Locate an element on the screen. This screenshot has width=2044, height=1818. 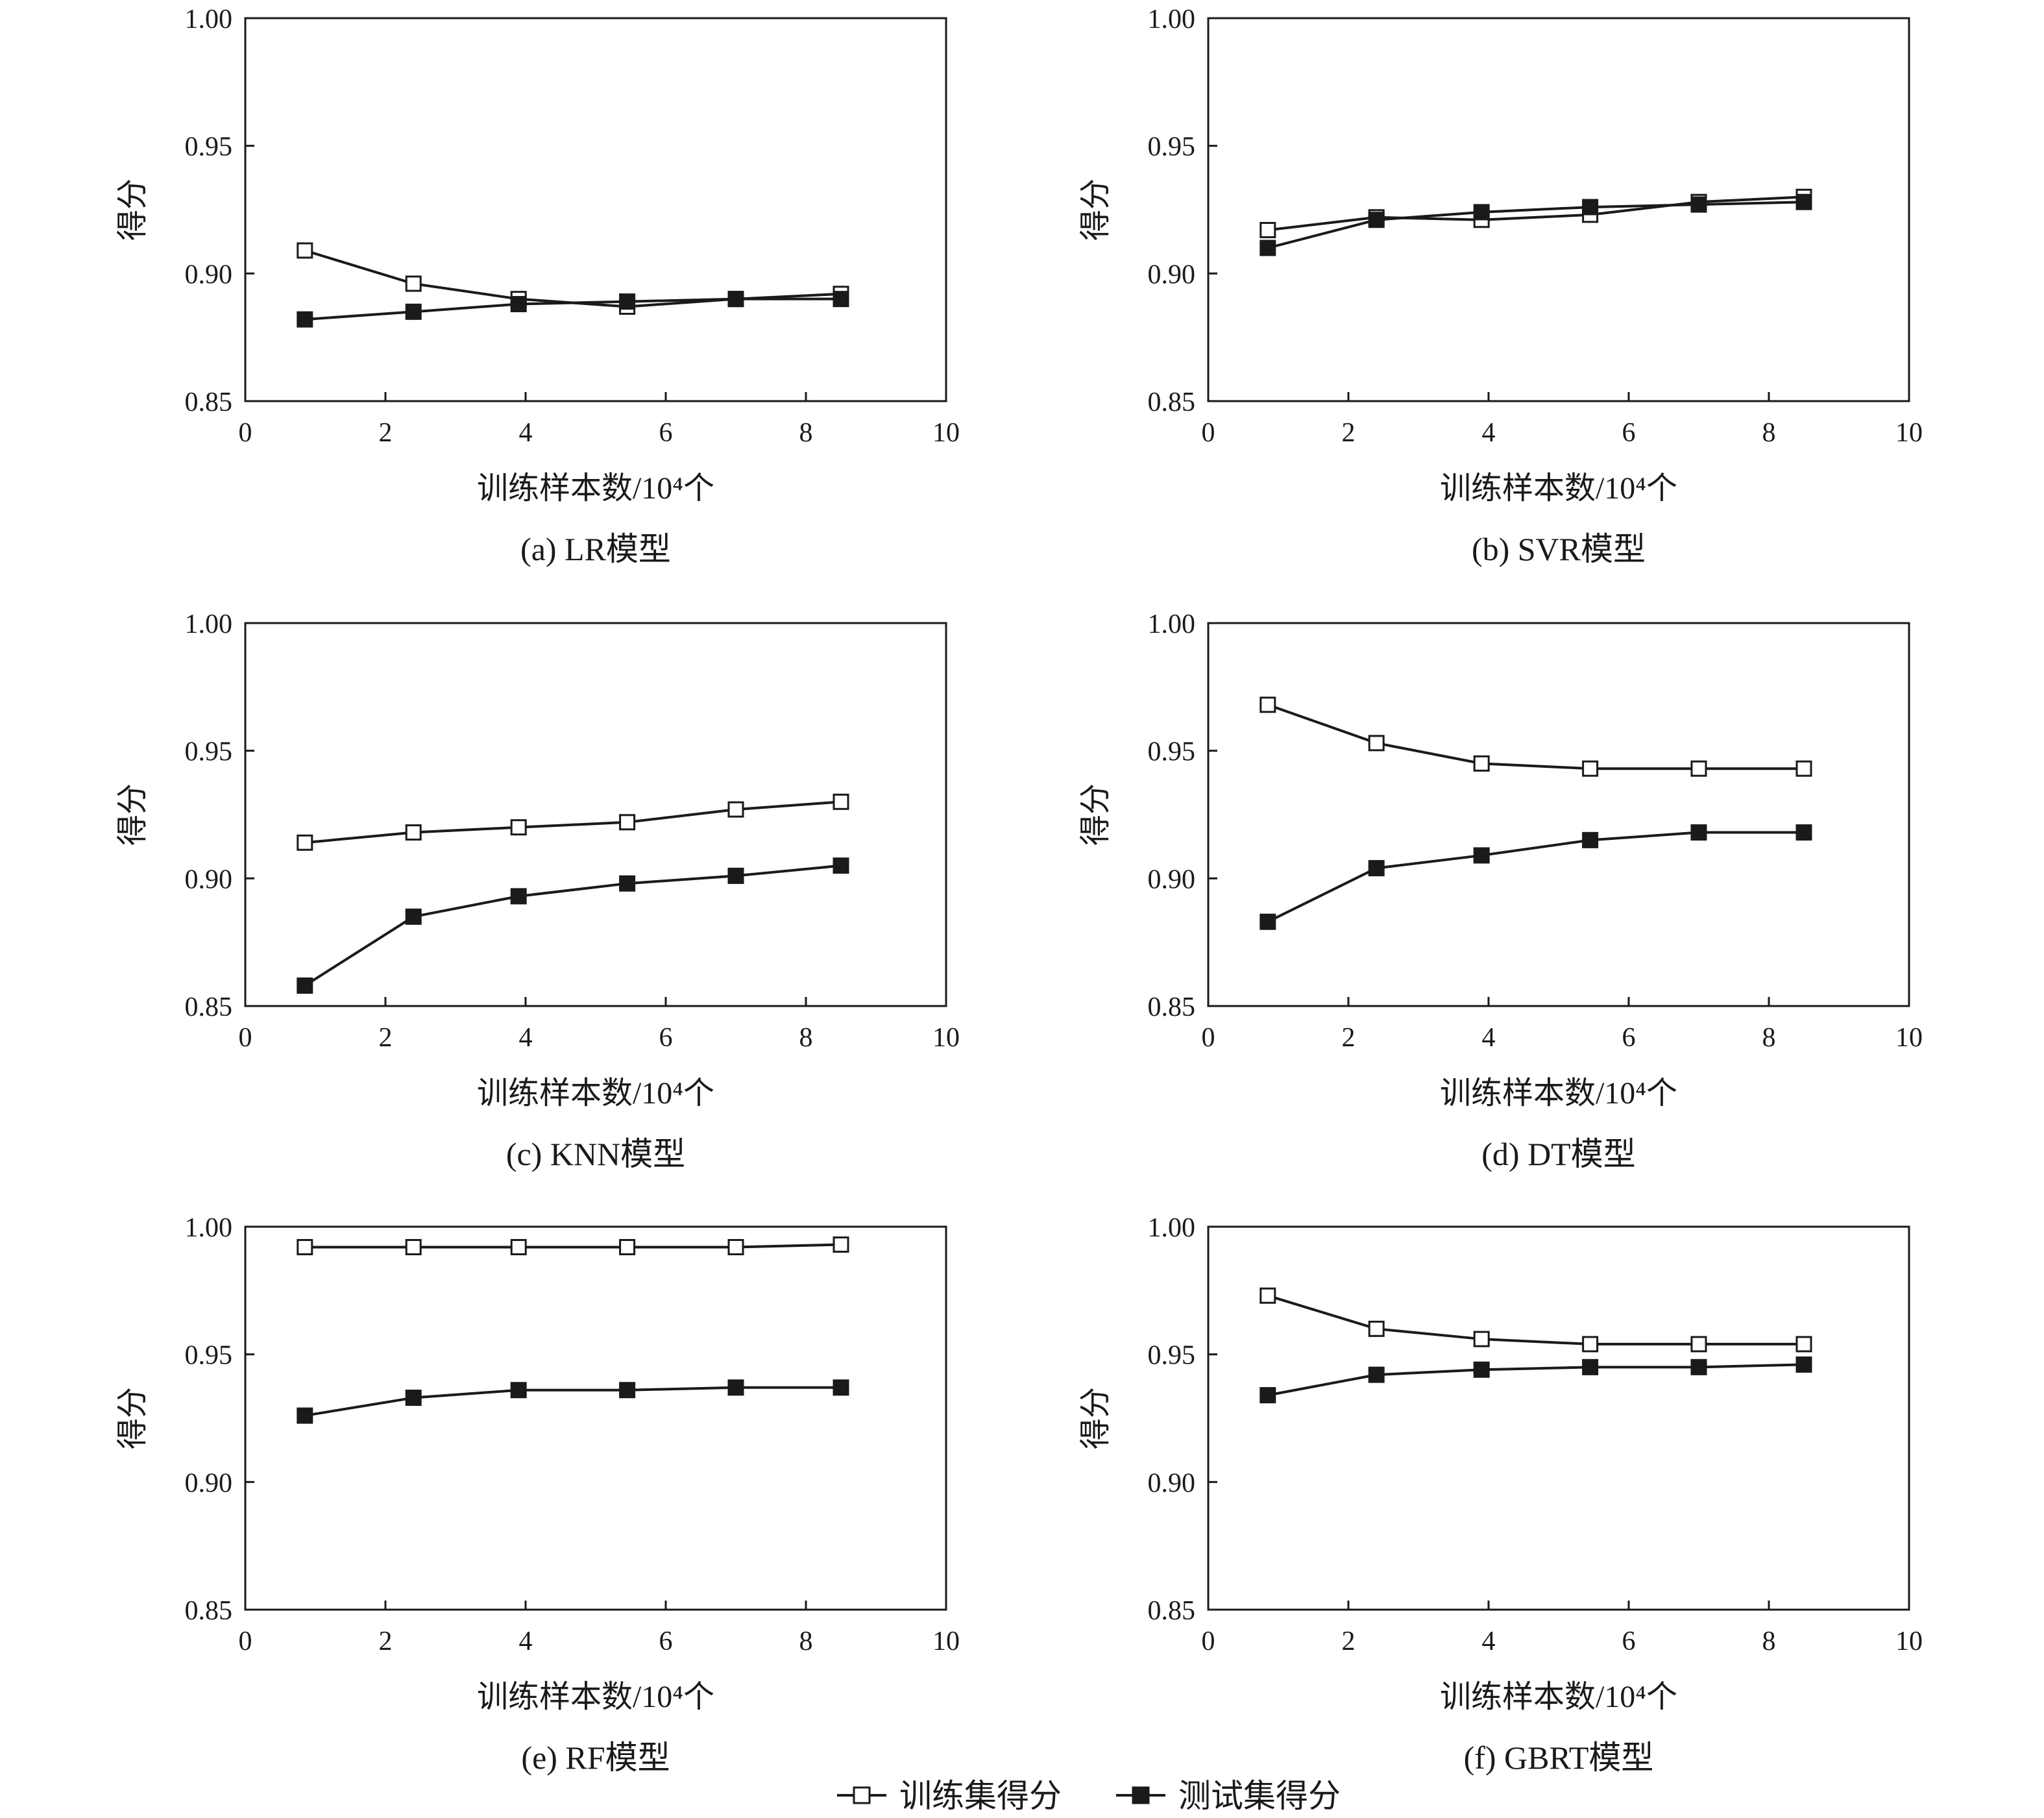
legend-test-label: 测试集得分 is located at coordinates (1259, 1796).